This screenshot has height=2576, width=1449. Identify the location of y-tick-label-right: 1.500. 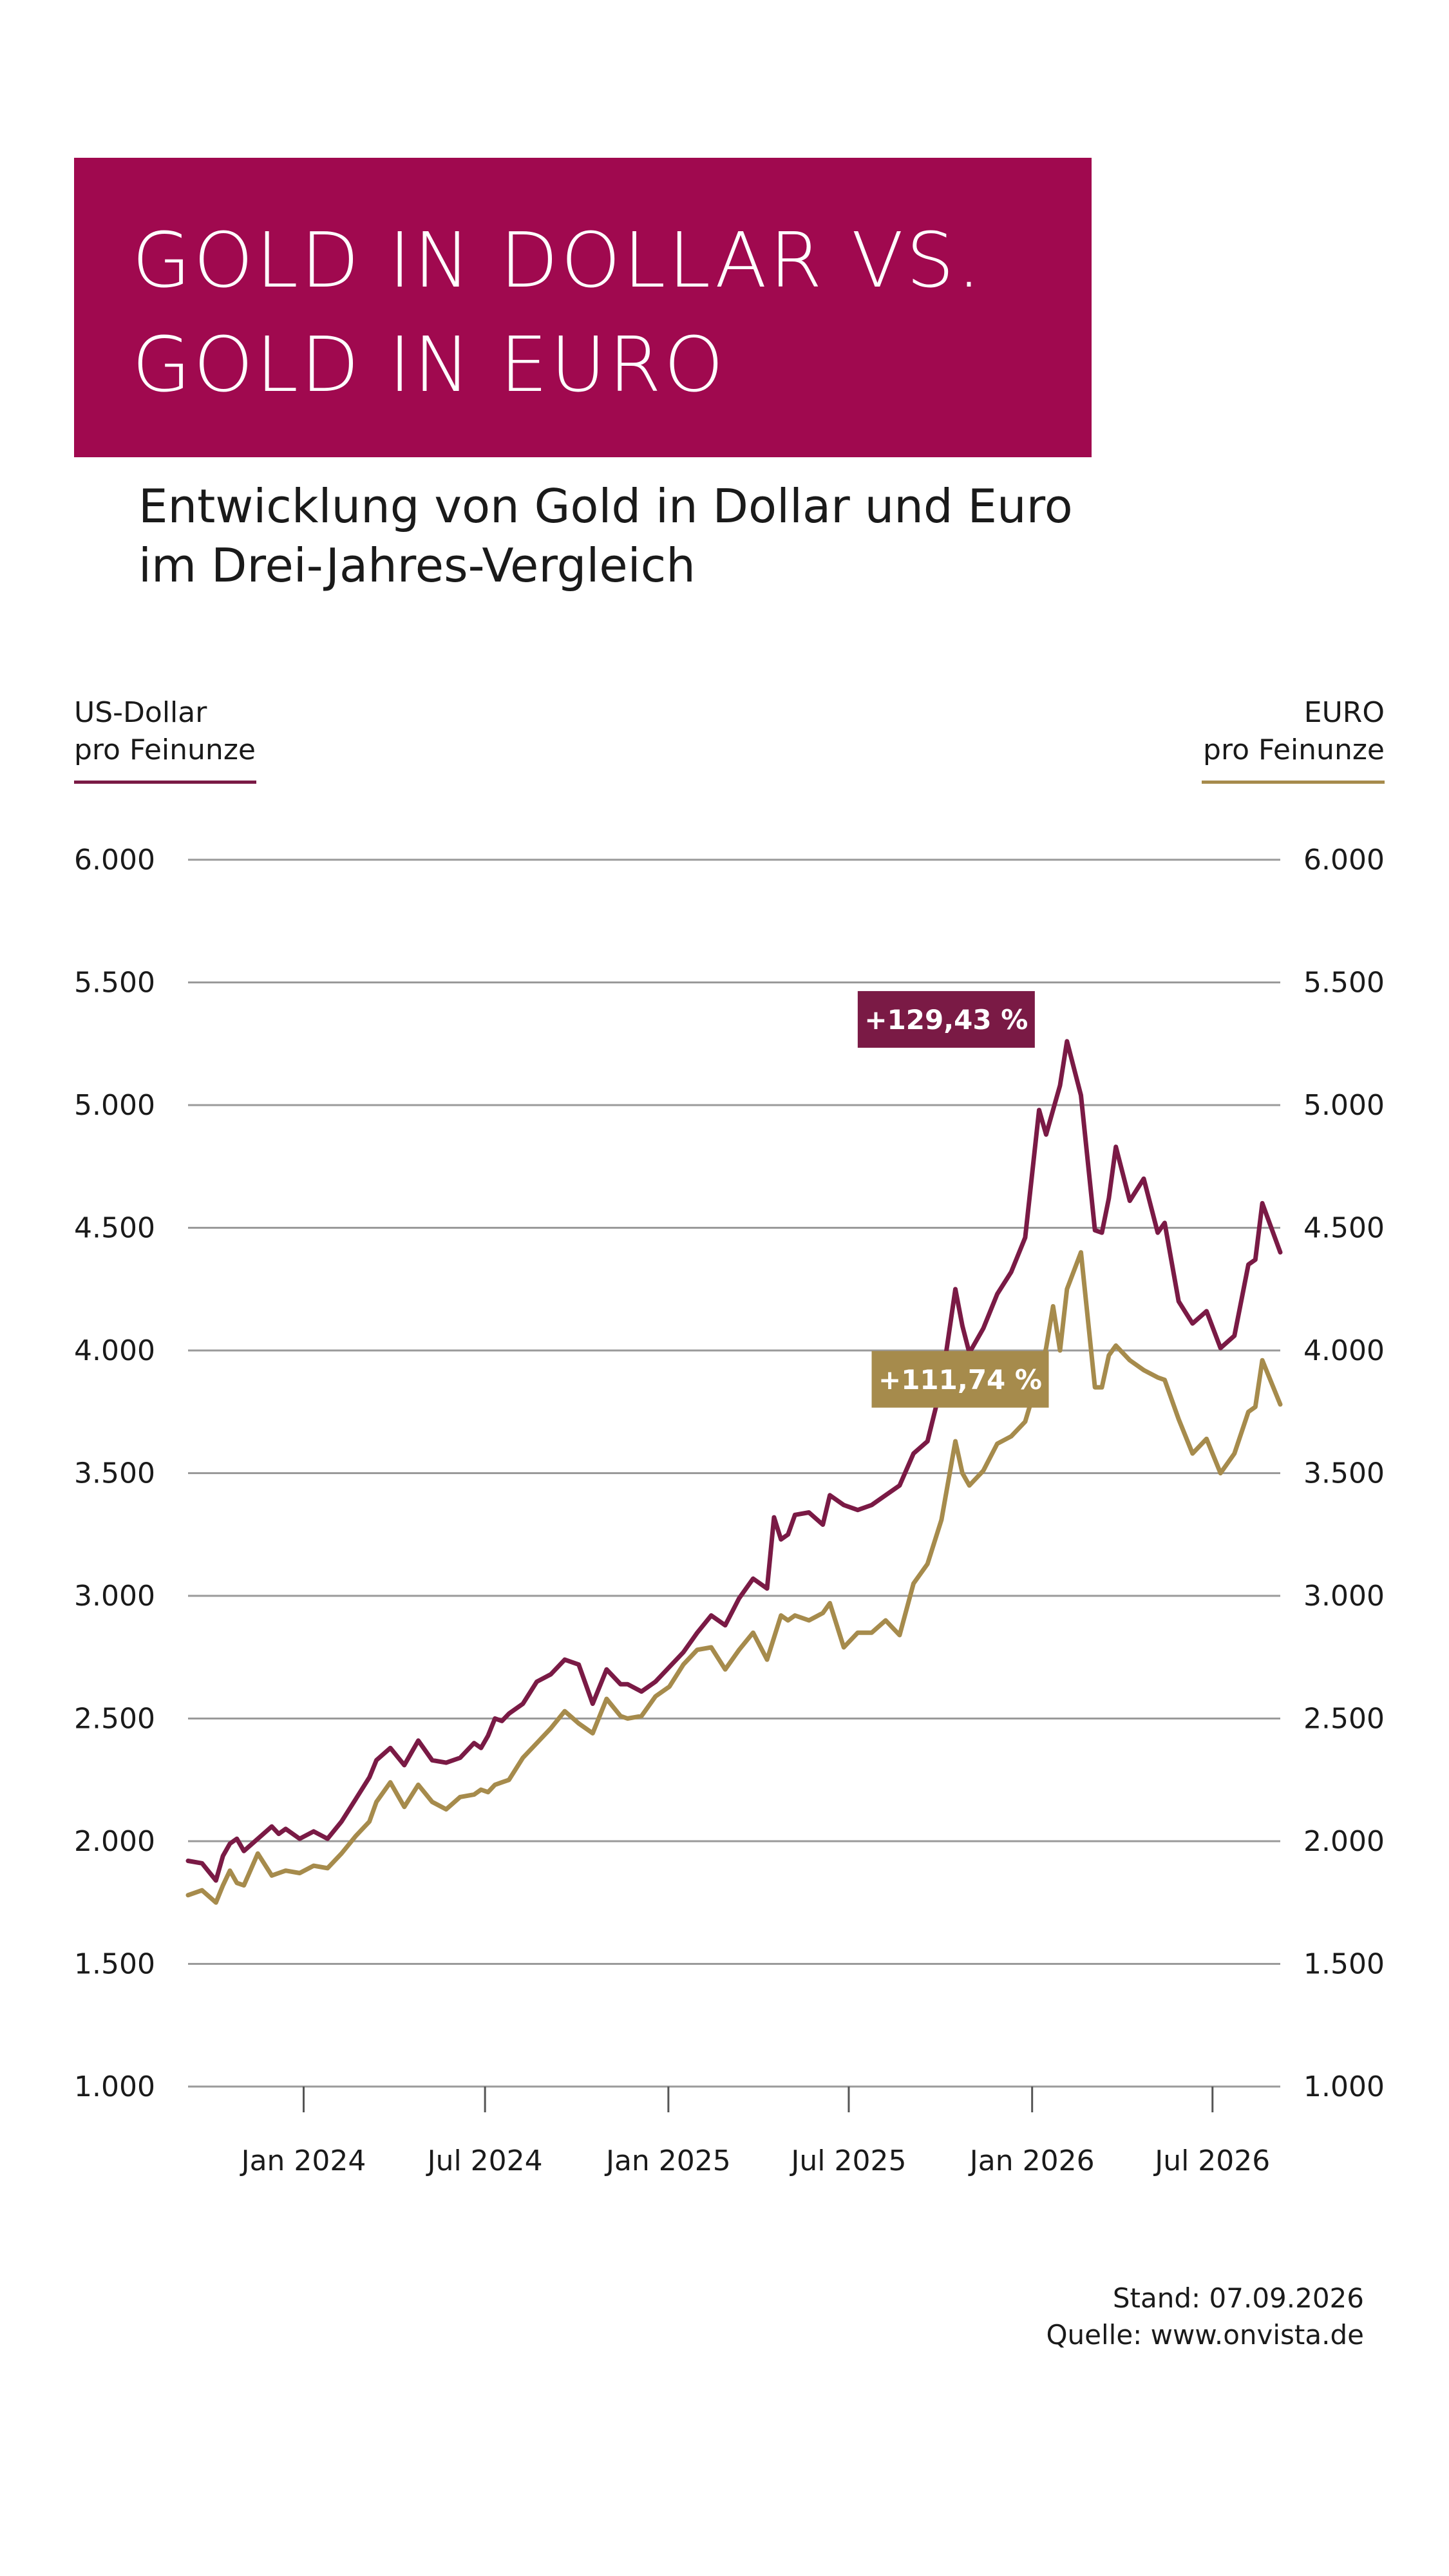
(1344, 1964).